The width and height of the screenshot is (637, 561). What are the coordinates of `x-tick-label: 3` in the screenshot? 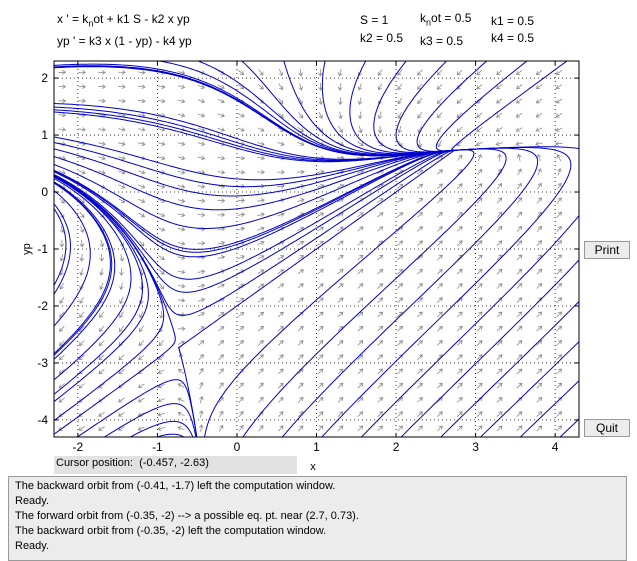 It's located at (475, 447).